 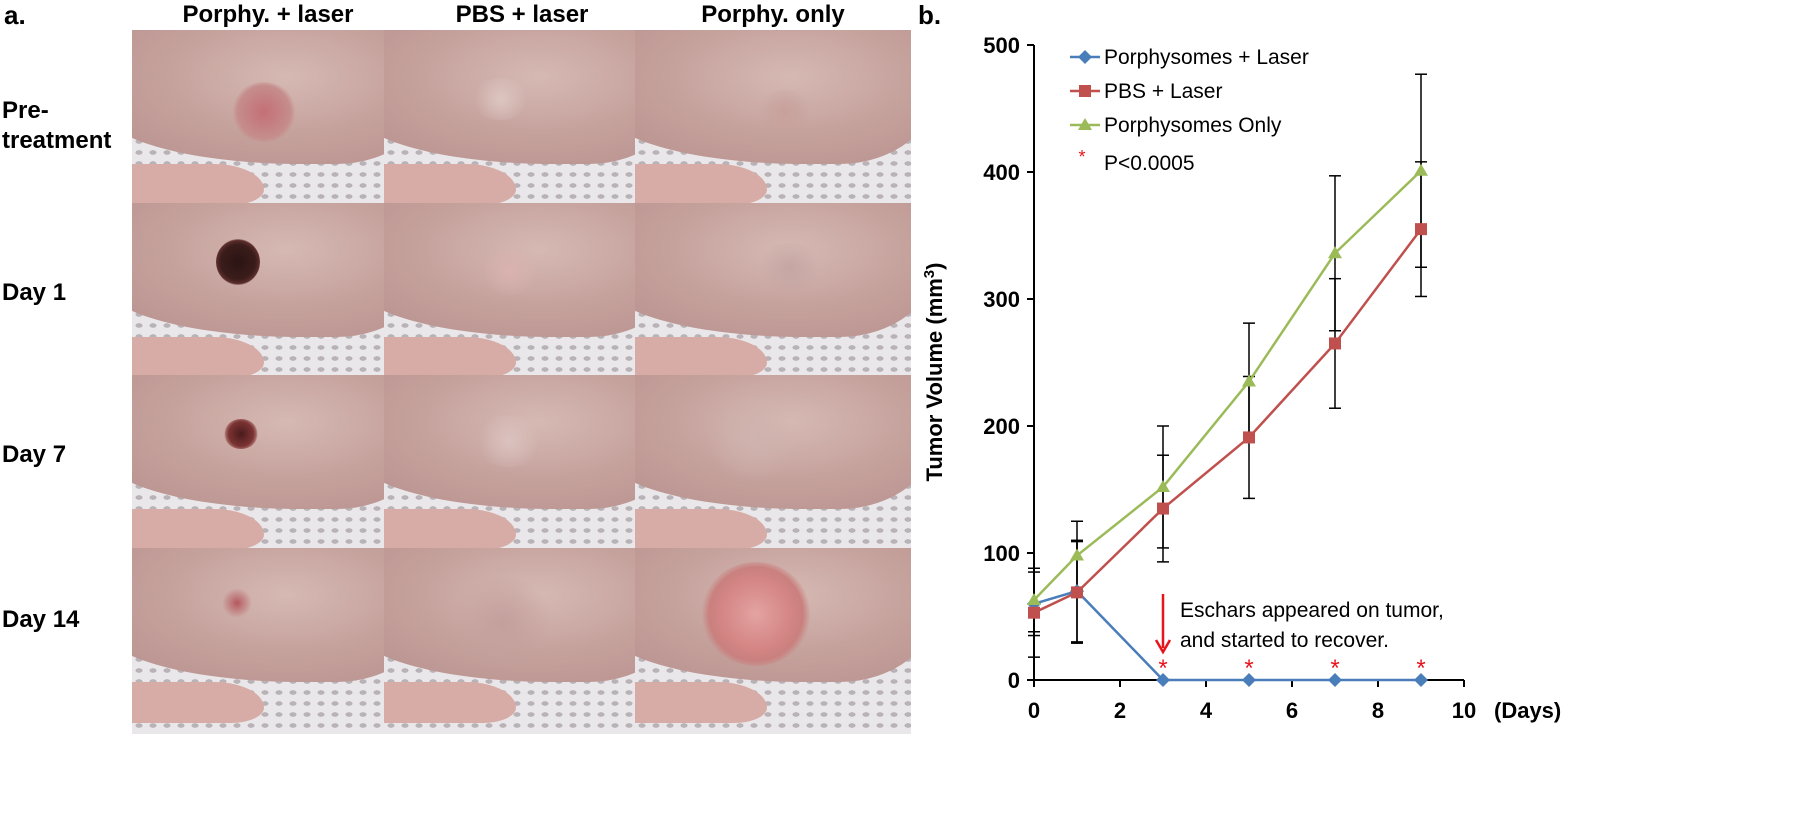 What do you see at coordinates (1378, 710) in the screenshot?
I see `x-tick-label: 8` at bounding box center [1378, 710].